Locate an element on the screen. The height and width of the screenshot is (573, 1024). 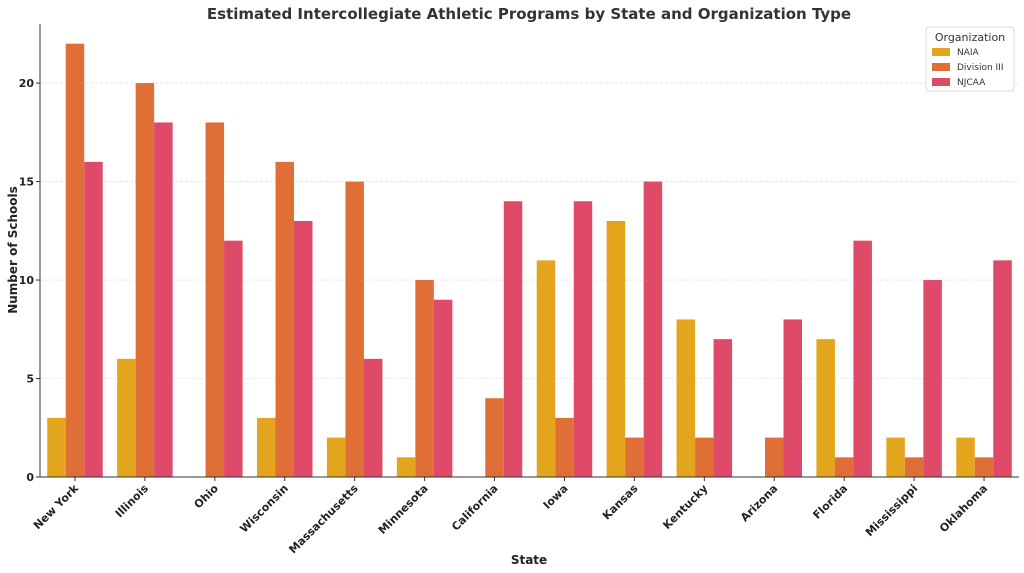
legend-label: NAIA is located at coordinates (968, 53).